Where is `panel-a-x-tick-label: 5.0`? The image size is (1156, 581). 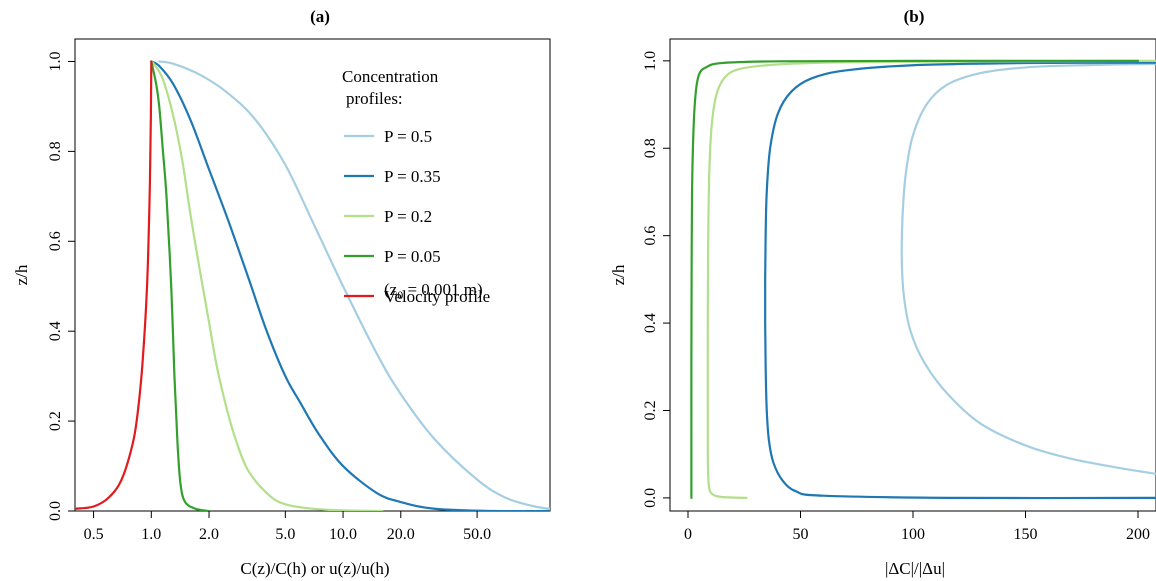 panel-a-x-tick-label: 5.0 is located at coordinates (285, 534).